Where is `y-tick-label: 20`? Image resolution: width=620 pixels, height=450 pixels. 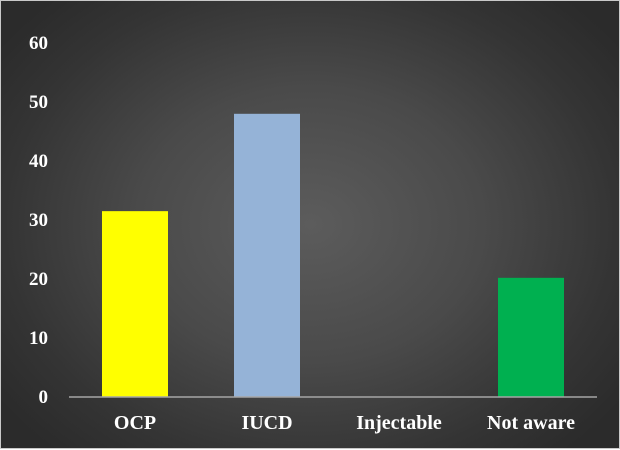 y-tick-label: 20 is located at coordinates (38, 279).